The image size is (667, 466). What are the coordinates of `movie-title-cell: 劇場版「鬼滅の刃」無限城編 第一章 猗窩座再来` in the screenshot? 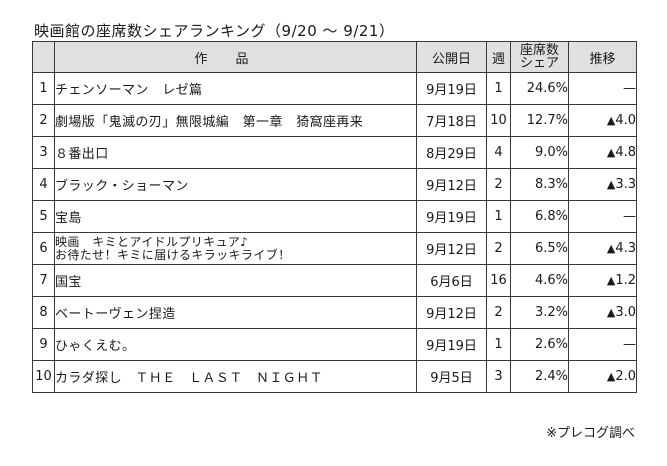 It's located at (235, 120).